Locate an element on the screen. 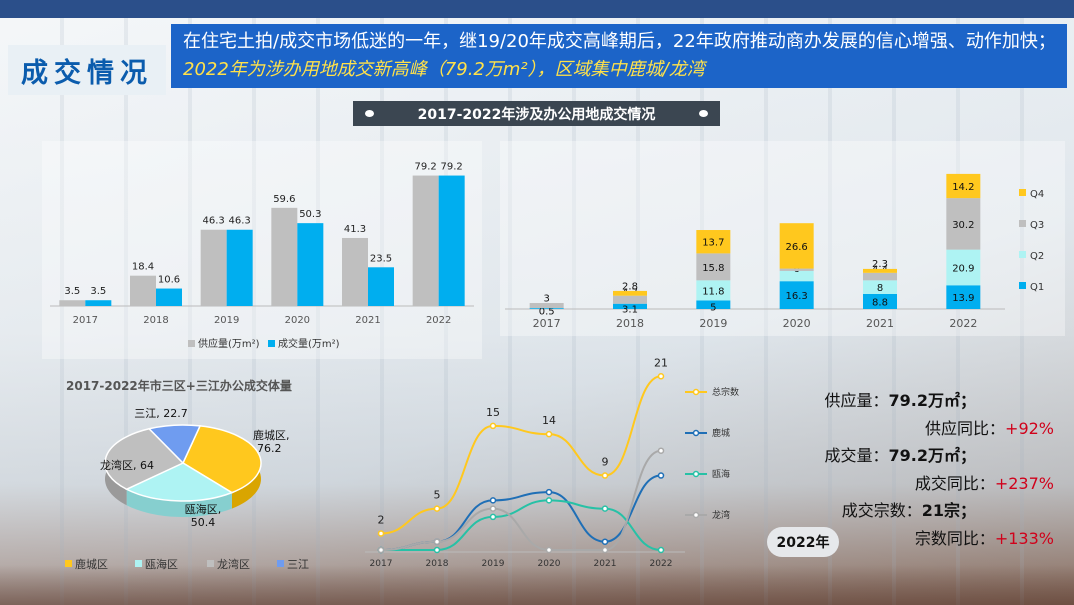 This screenshot has width=1074, height=605. point-龙湾-2017 is located at coordinates (381, 550).